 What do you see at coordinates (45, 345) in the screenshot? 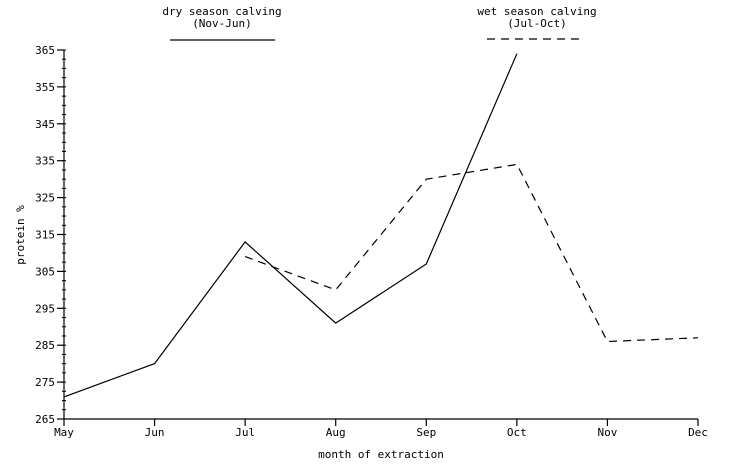
I see `y-tick-label: 285` at bounding box center [45, 345].